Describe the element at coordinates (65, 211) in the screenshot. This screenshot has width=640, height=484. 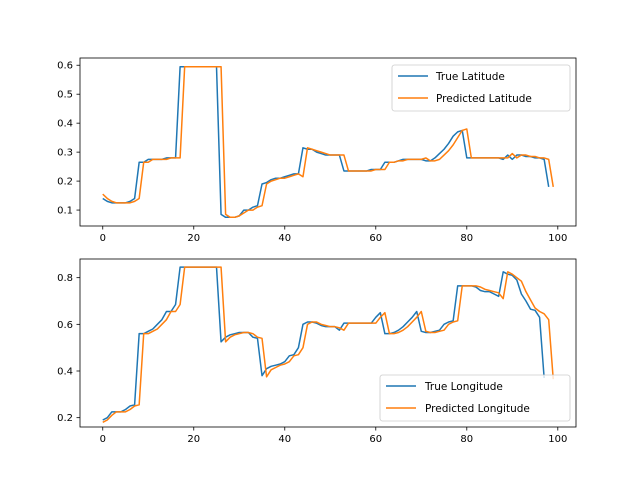
I see `latitude-ytick-label: 0.1` at that location.